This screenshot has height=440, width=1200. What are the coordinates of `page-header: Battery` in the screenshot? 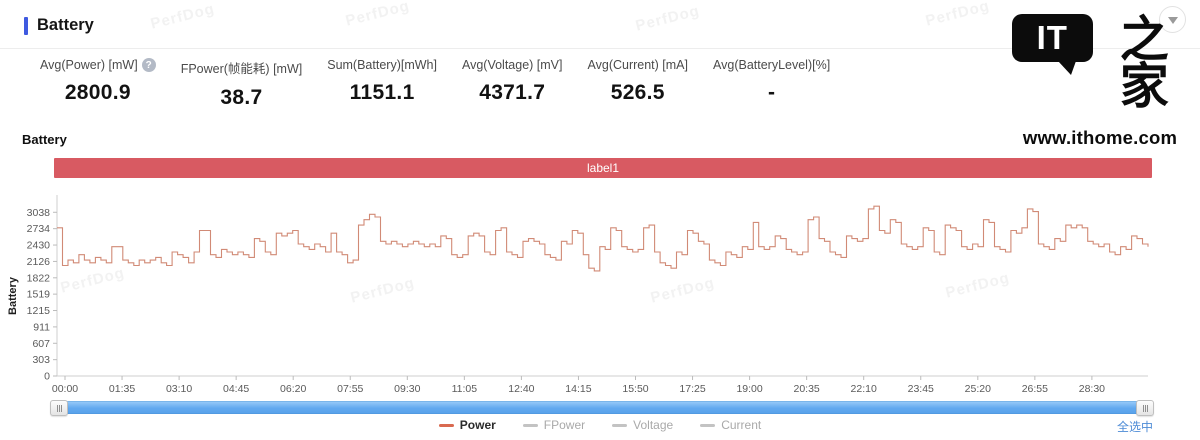 It's located at (59, 25).